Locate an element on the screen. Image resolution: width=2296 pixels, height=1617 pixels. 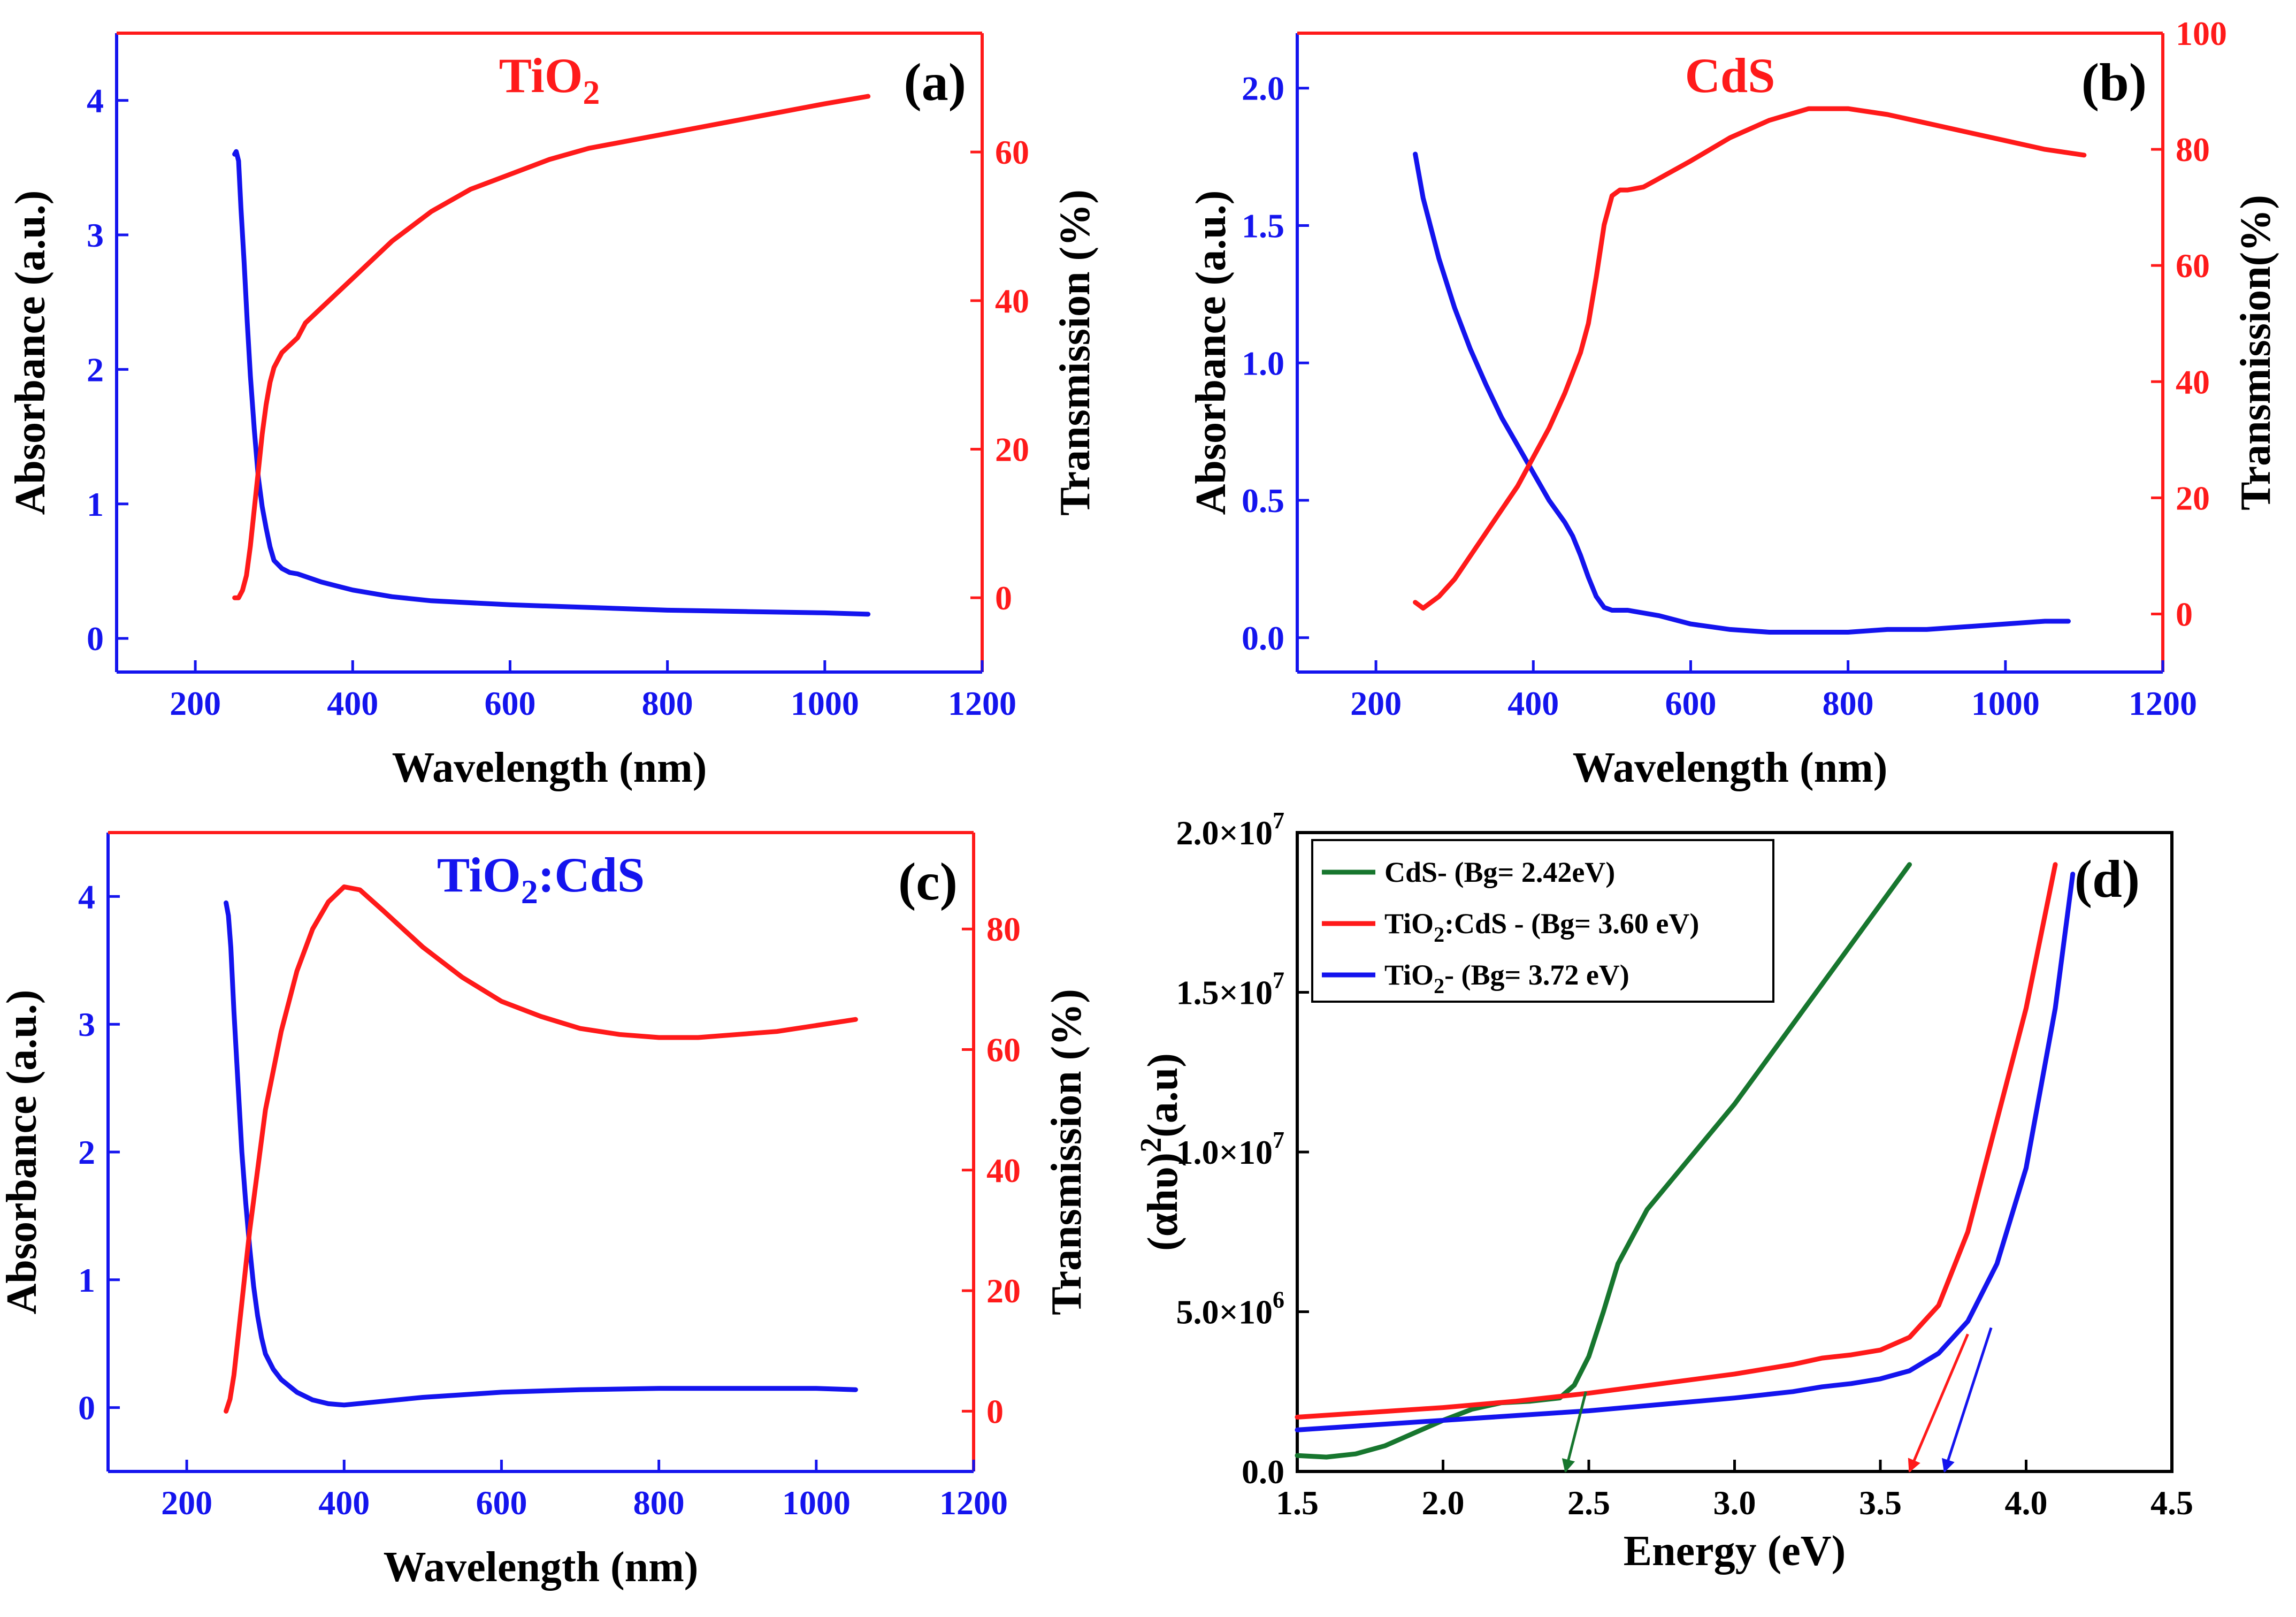
legend-box is located at coordinates (1543, 921).